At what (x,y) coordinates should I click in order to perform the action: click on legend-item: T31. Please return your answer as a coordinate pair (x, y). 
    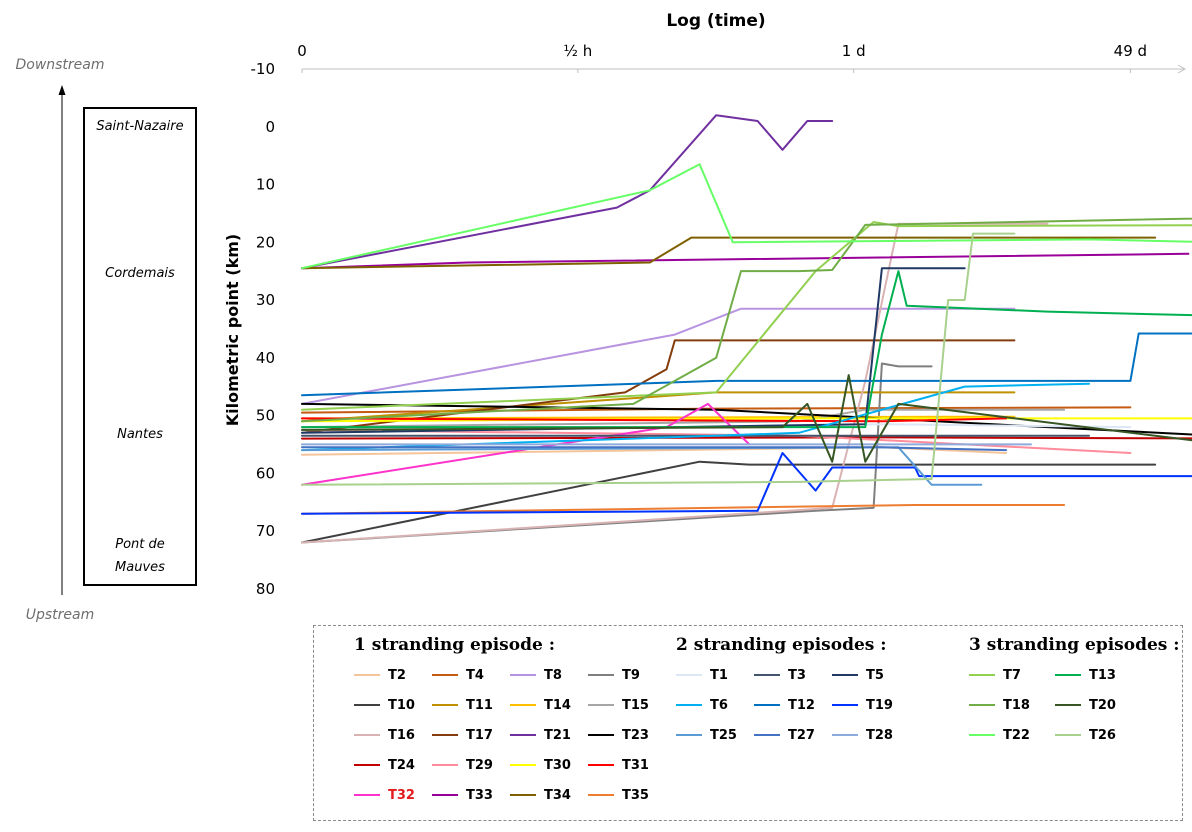
    Looking at the image, I should click on (624, 765).